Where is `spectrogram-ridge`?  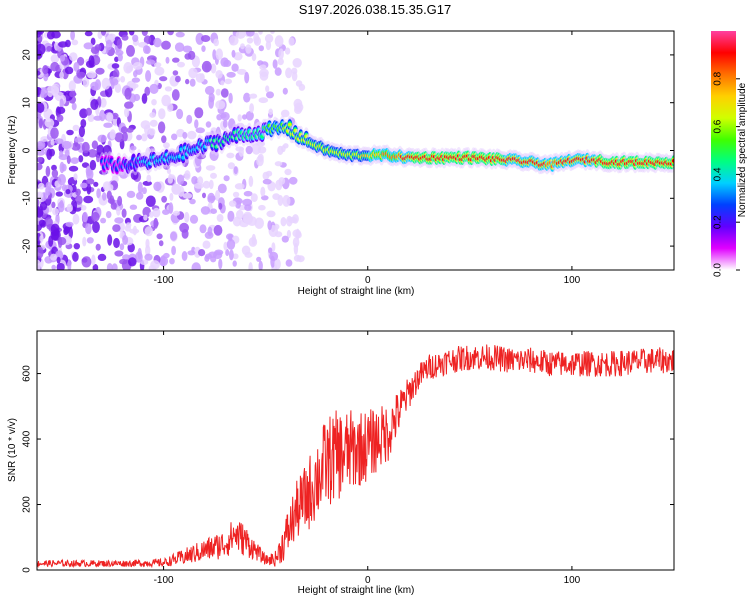
spectrogram-ridge is located at coordinates (386, 146).